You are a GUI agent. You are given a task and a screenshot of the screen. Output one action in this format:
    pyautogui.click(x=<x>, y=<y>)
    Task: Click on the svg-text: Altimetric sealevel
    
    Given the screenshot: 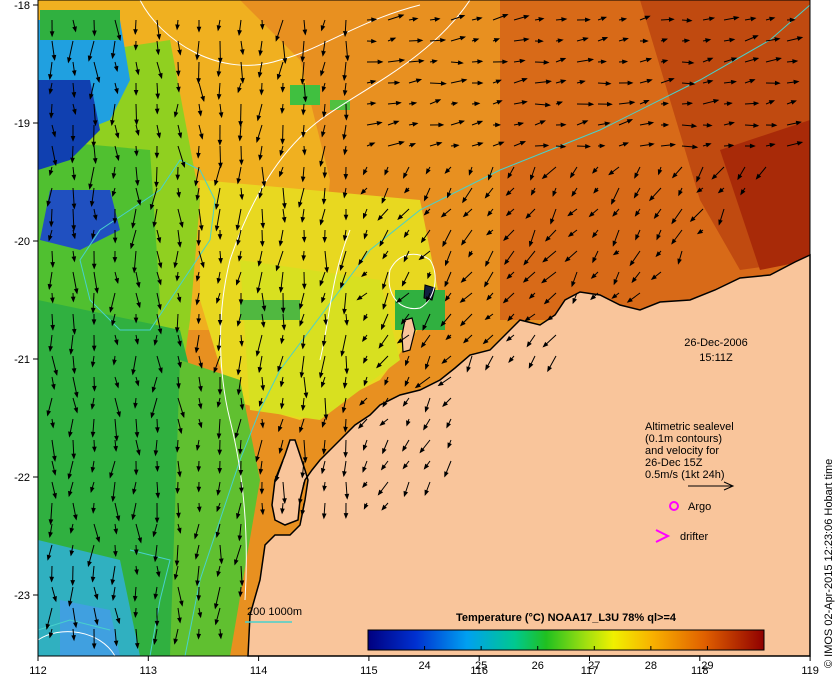 What is the action you would take?
    pyautogui.click(x=689, y=427)
    